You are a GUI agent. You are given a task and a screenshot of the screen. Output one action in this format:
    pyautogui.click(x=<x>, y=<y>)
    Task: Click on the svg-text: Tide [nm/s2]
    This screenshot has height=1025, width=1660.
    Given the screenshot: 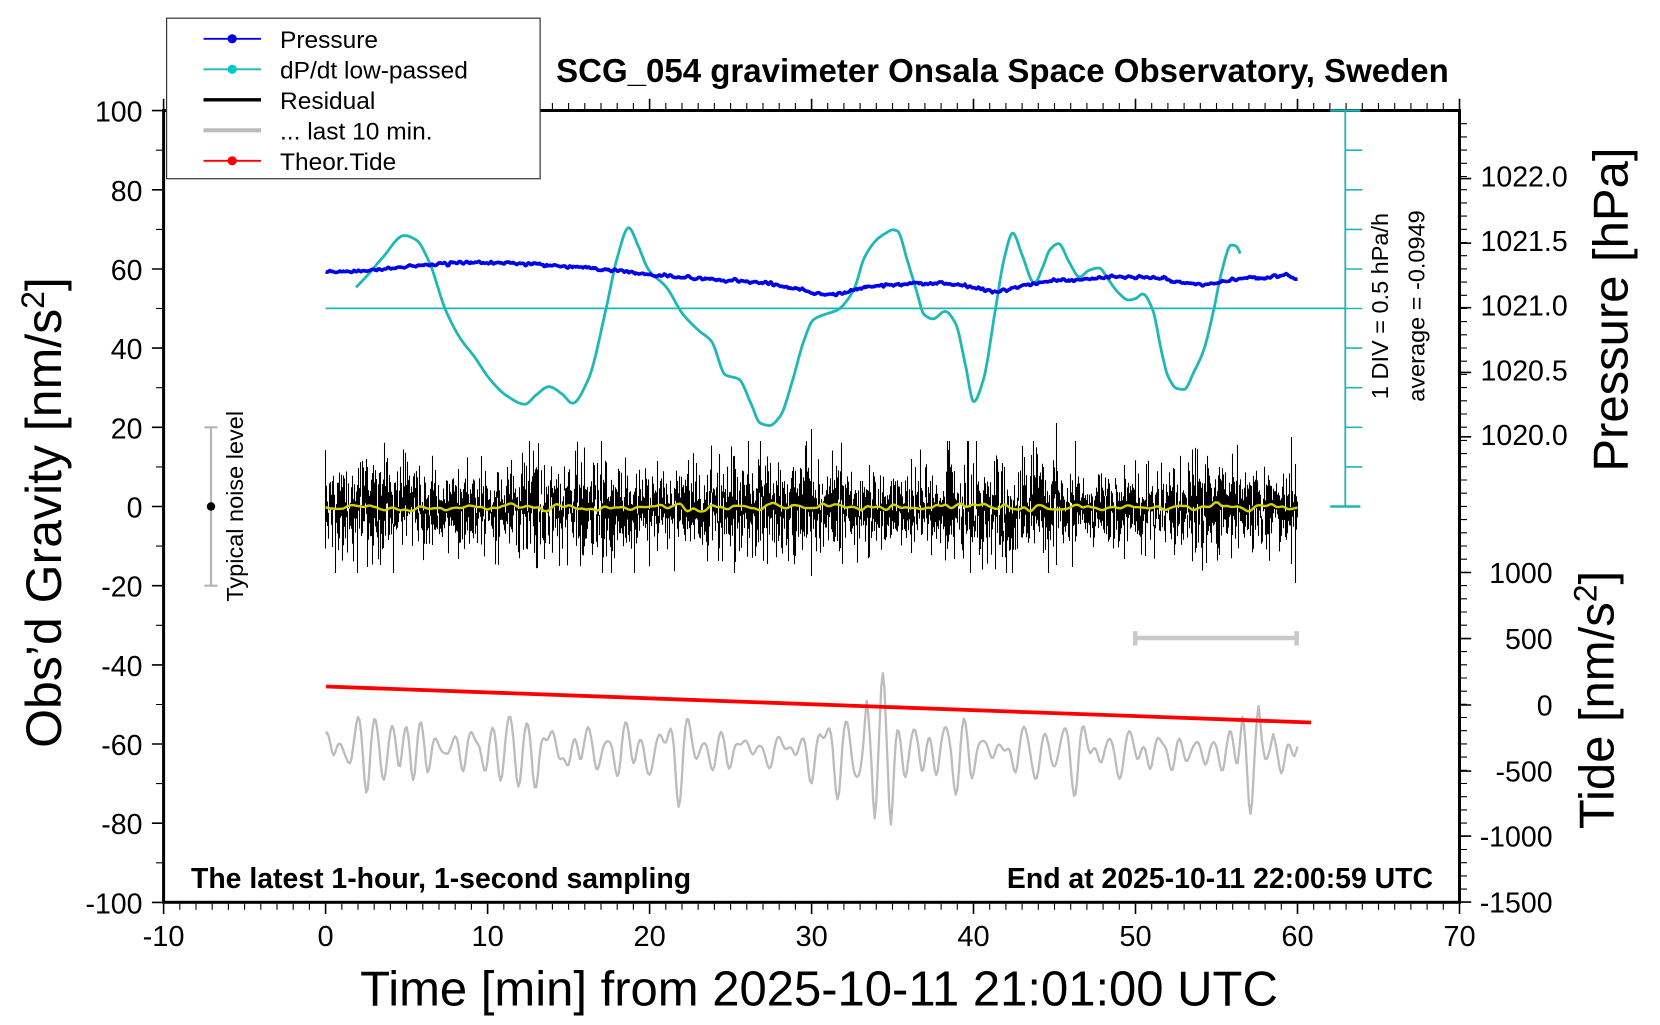 What is the action you would take?
    pyautogui.click(x=1596, y=700)
    